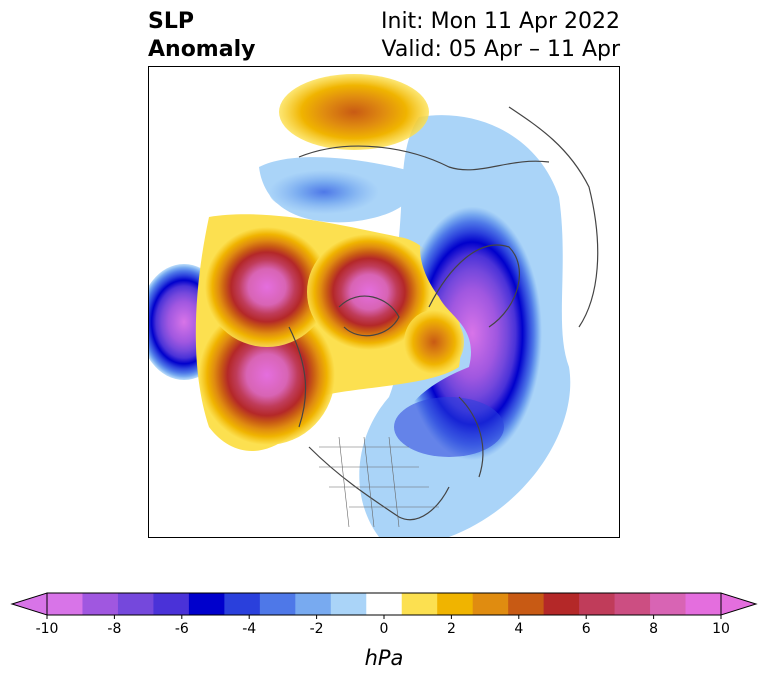 This screenshot has height=684, width=768. Describe the element at coordinates (267, 375) in the screenshot. I see `north-pacific-high` at that location.